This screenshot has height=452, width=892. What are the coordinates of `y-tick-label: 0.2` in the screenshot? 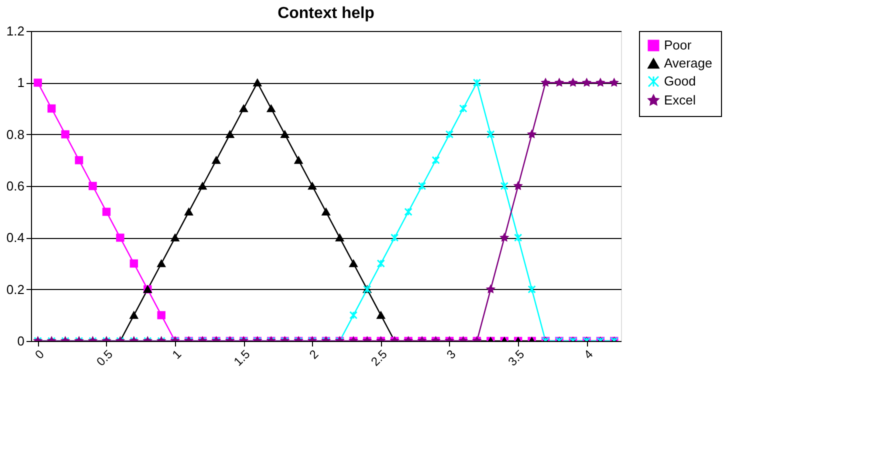 It's located at (15, 289).